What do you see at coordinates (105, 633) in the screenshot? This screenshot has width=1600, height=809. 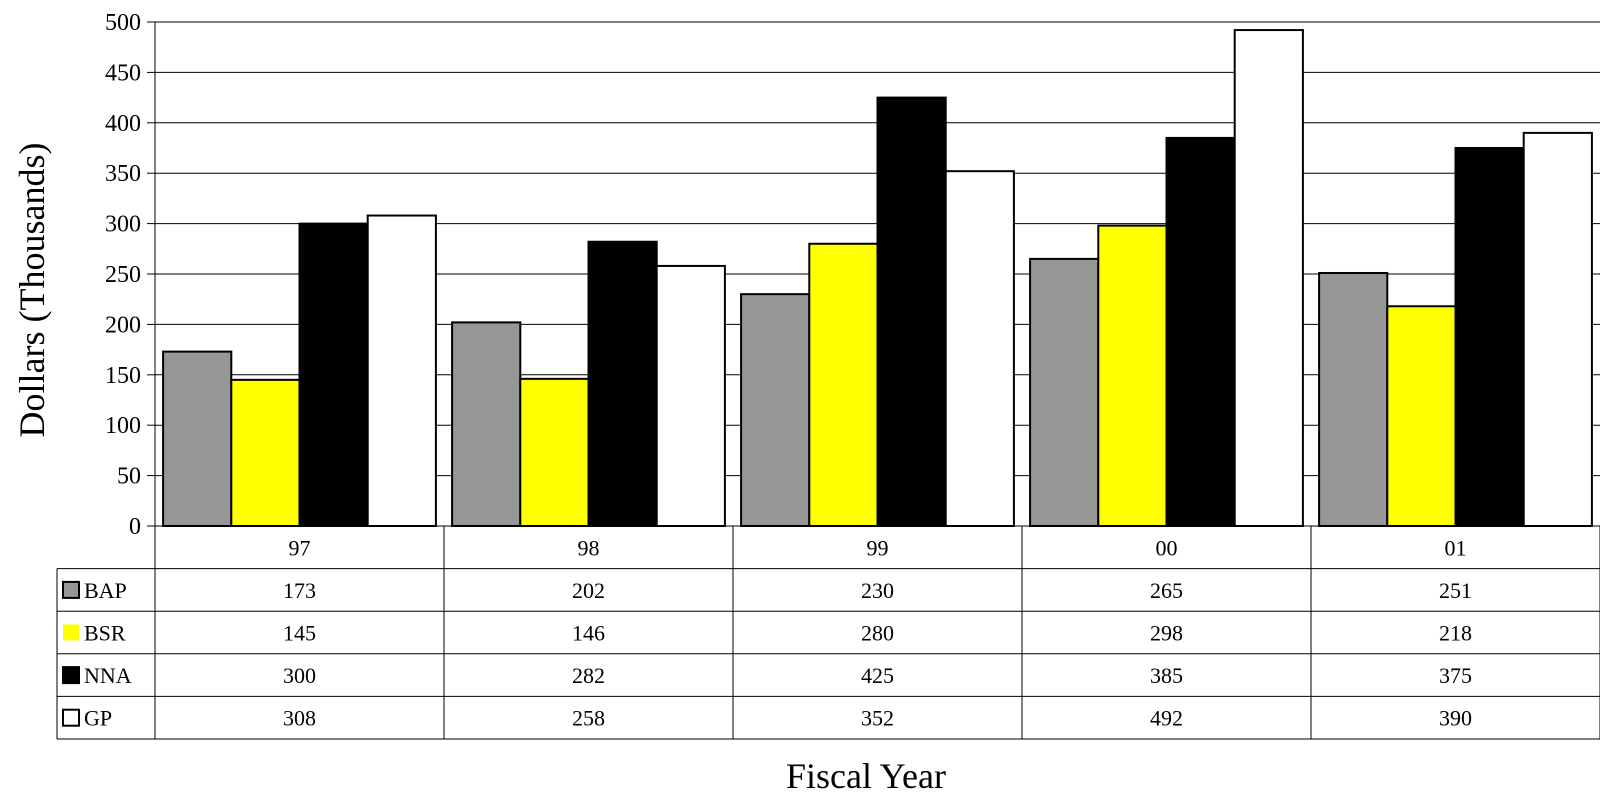 I see `legend-label-bsr: BSR` at bounding box center [105, 633].